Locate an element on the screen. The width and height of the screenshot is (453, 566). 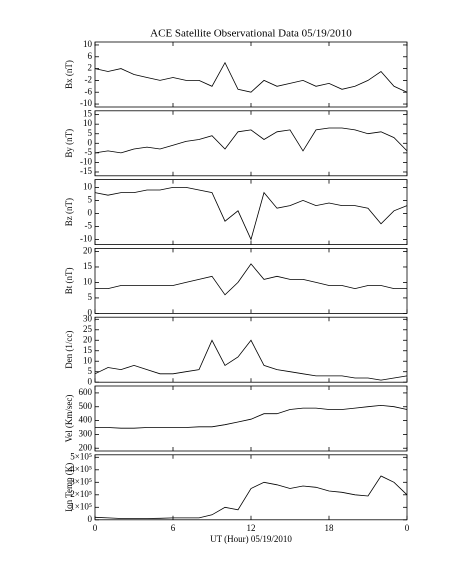
y-tick-label: 200 is located at coordinates (86, 447).